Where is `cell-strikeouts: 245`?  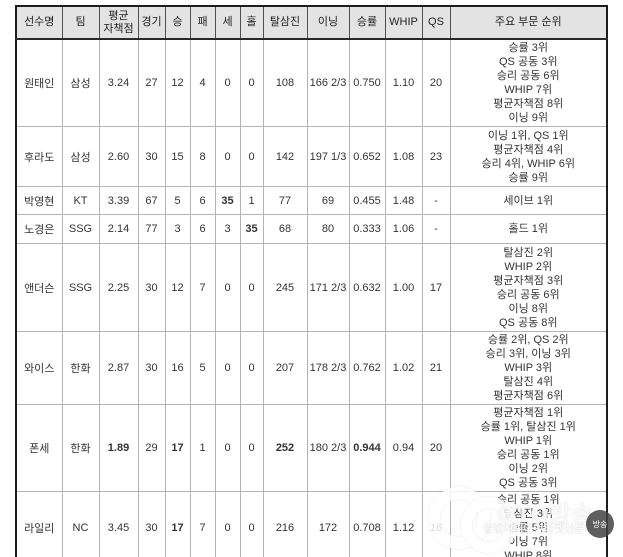
cell-strikeouts: 245 is located at coordinates (285, 287).